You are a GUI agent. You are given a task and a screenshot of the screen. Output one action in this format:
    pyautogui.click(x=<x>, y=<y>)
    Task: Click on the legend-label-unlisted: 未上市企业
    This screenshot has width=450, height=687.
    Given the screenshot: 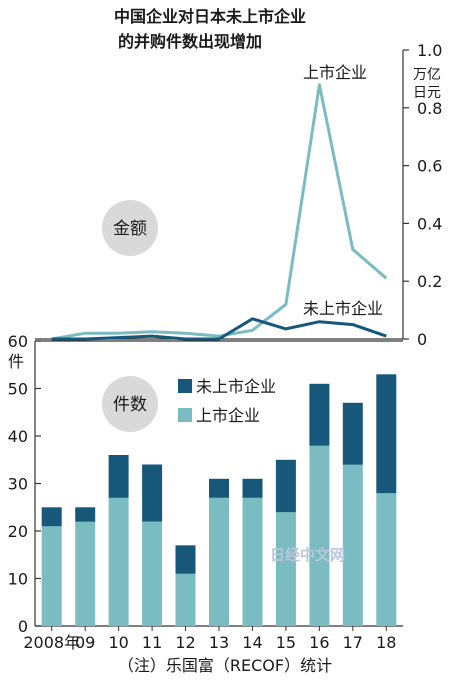 What is the action you would take?
    pyautogui.click(x=236, y=386)
    